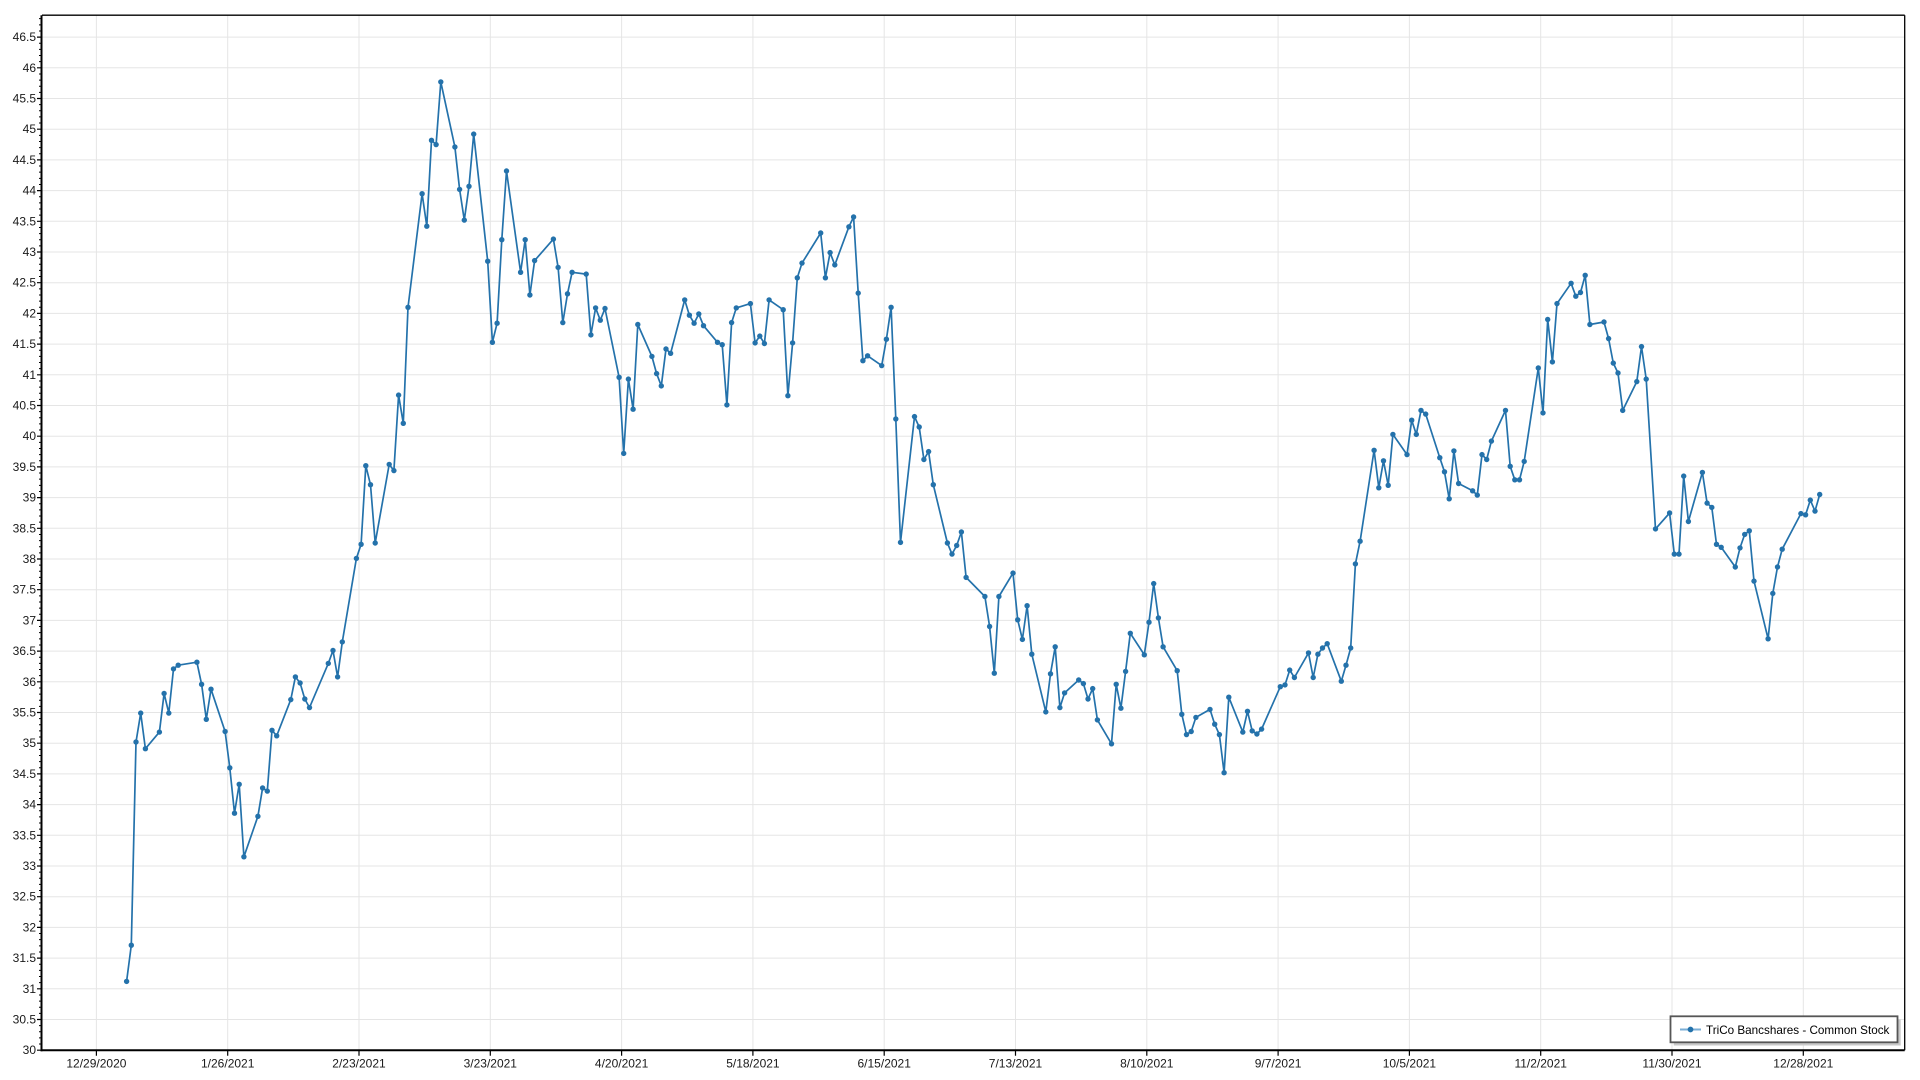 This screenshot has width=1920, height=1080. Describe the element at coordinates (25, 283) in the screenshot. I see `svg-text: 42.5` at that location.